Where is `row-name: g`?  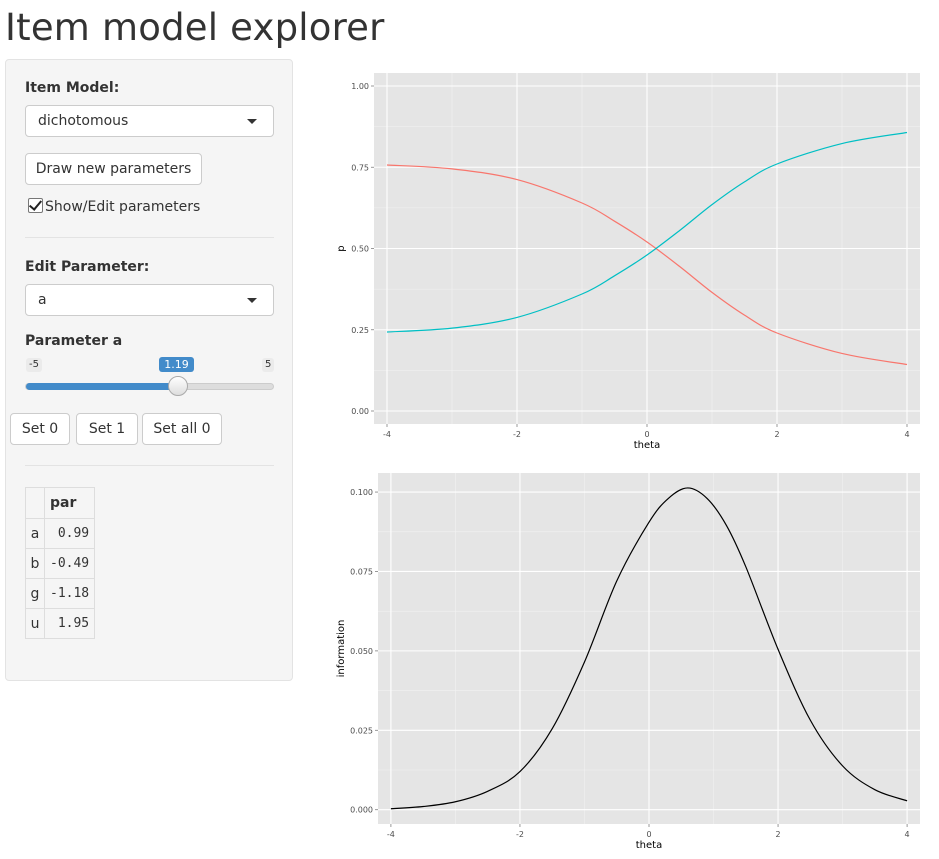 row-name: g is located at coordinates (35, 593).